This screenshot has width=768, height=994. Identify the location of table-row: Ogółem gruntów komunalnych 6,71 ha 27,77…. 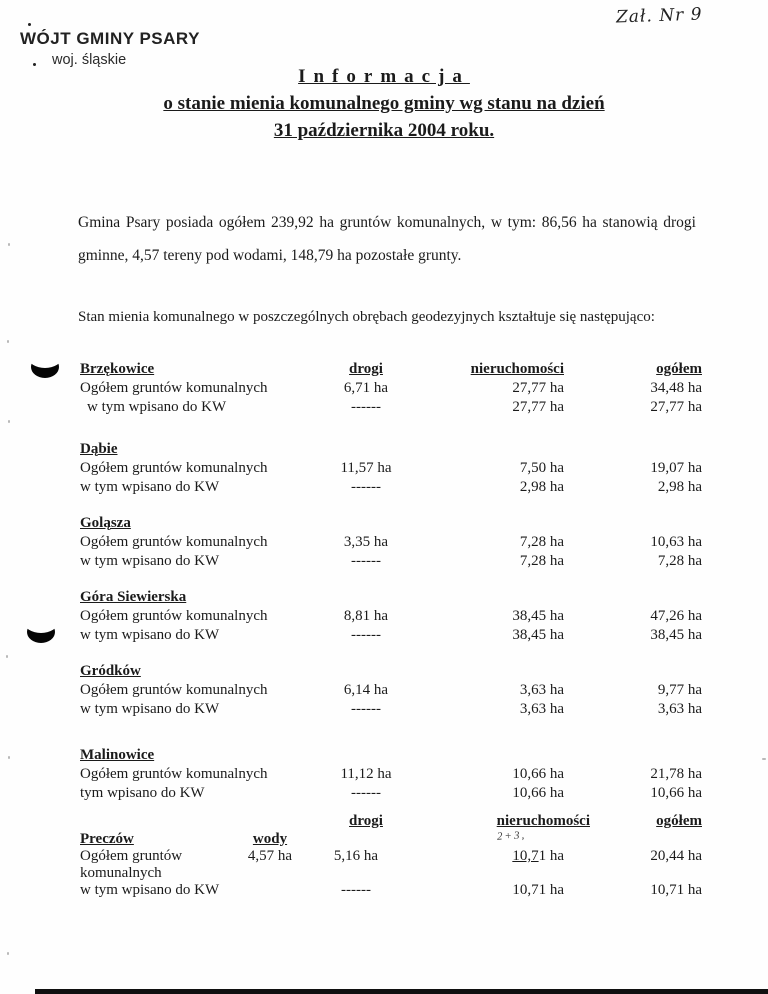
(424, 388).